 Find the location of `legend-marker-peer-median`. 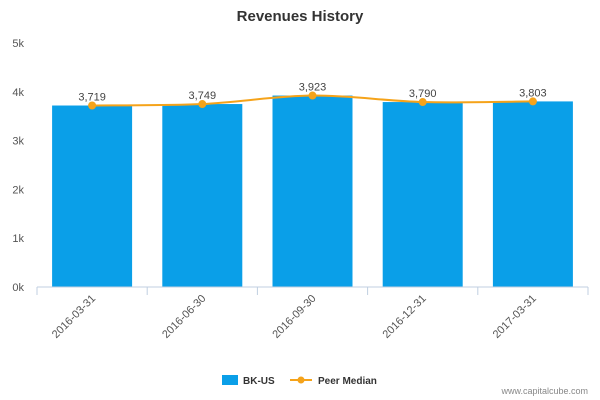

legend-marker-peer-median is located at coordinates (301, 380).